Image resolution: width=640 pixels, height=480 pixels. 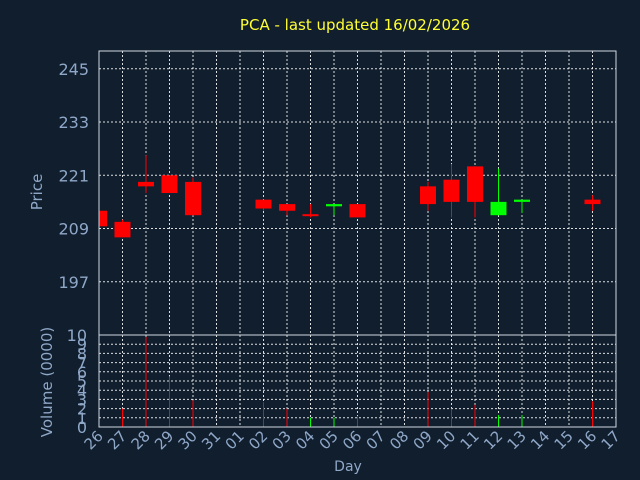 I want to click on price-tick-label: 233, so click(x=73, y=122).